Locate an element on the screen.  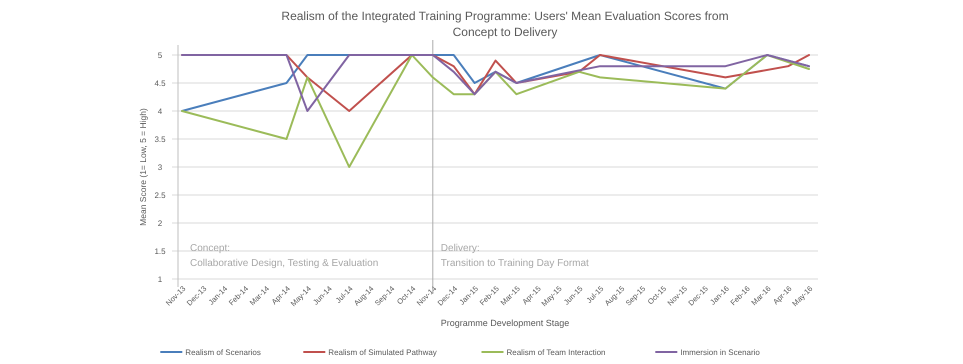
annotation: Concept: Collaborative Design, Testing & Evaluation is located at coordinates (284, 256).